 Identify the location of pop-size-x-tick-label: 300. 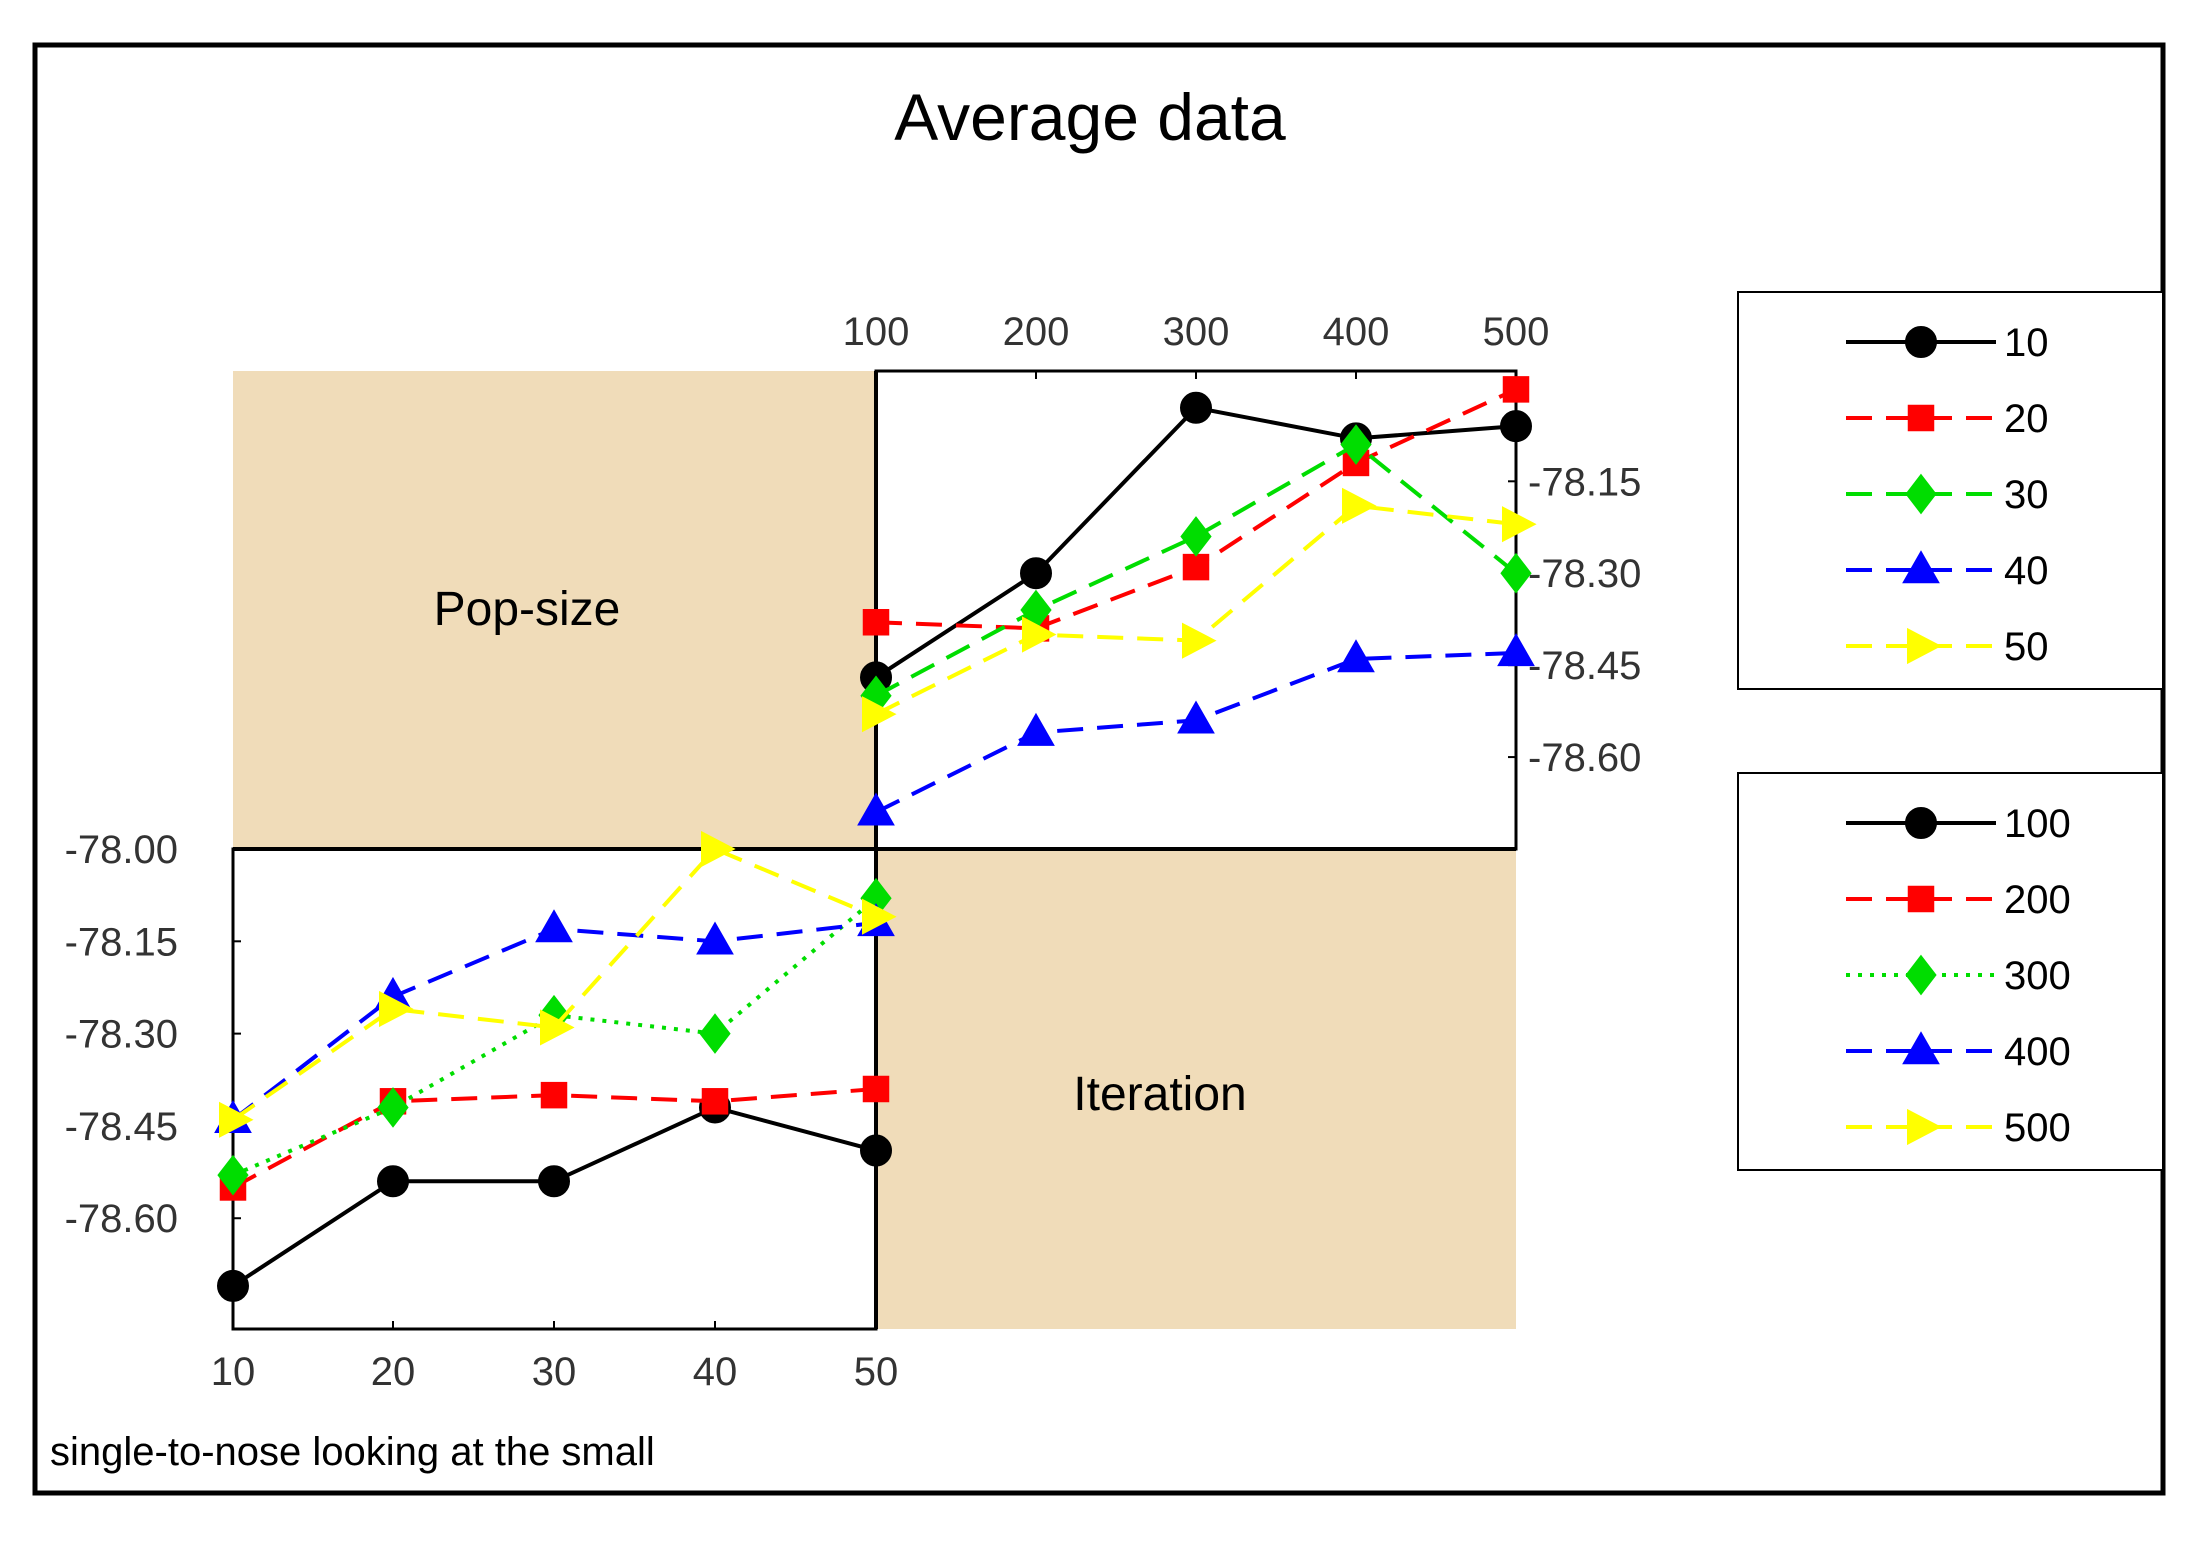
(1196, 332).